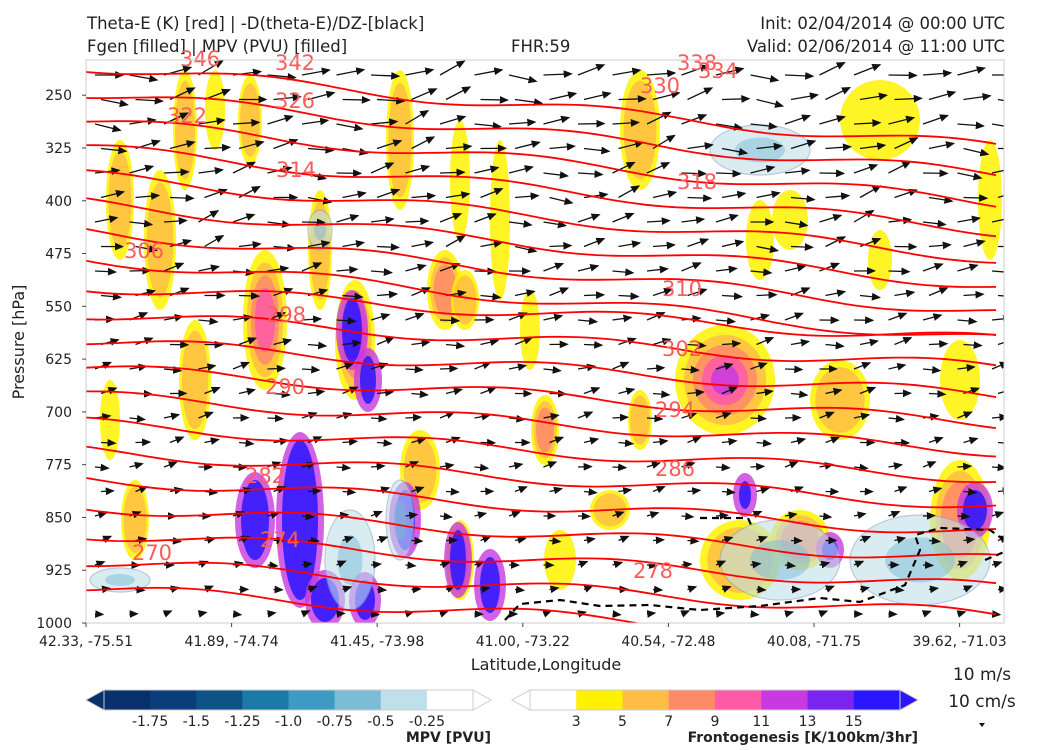 This screenshot has height=750, width=1050. What do you see at coordinates (58, 360) in the screenshot?
I see `y-tick-label: 625` at bounding box center [58, 360].